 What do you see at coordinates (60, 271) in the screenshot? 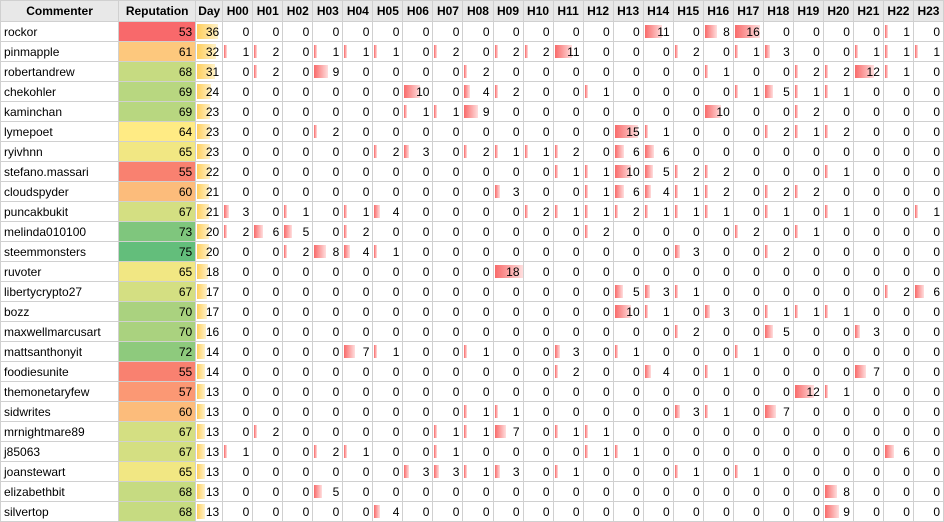
I see `commenter-cell: ruvoter` at bounding box center [60, 271].